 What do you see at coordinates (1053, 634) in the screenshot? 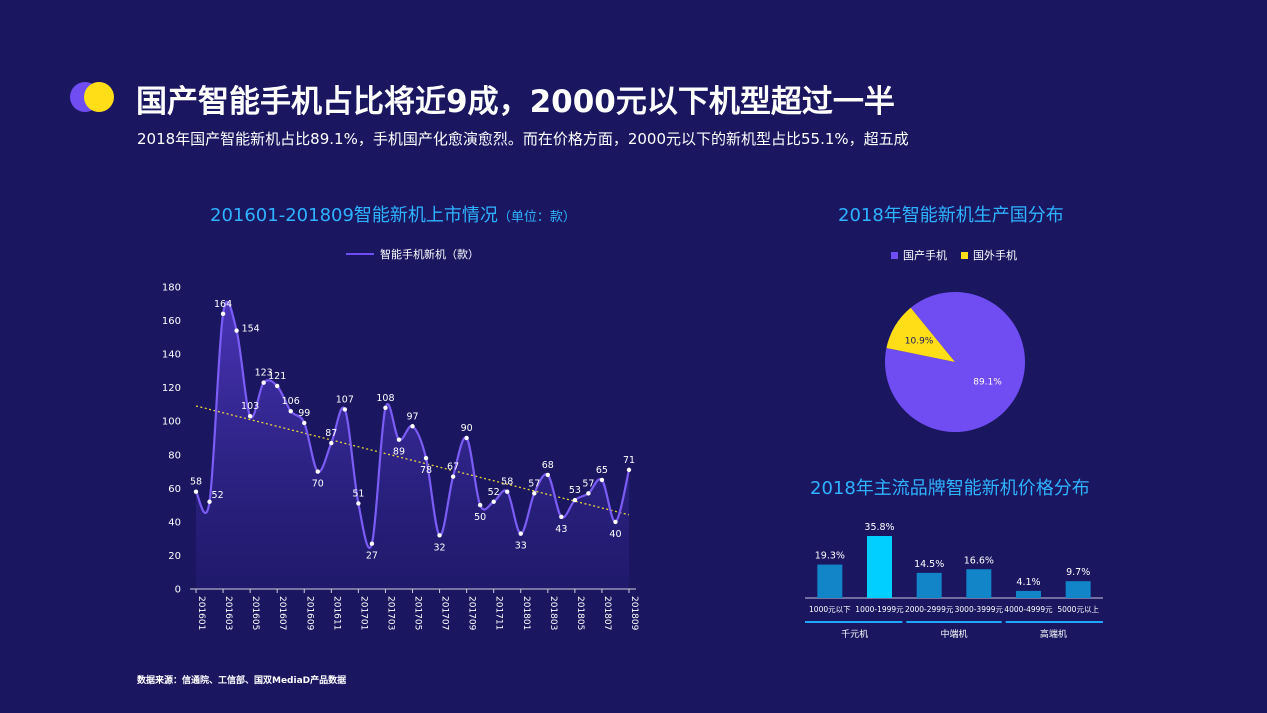
I see `group-label: 高端机` at bounding box center [1053, 634].